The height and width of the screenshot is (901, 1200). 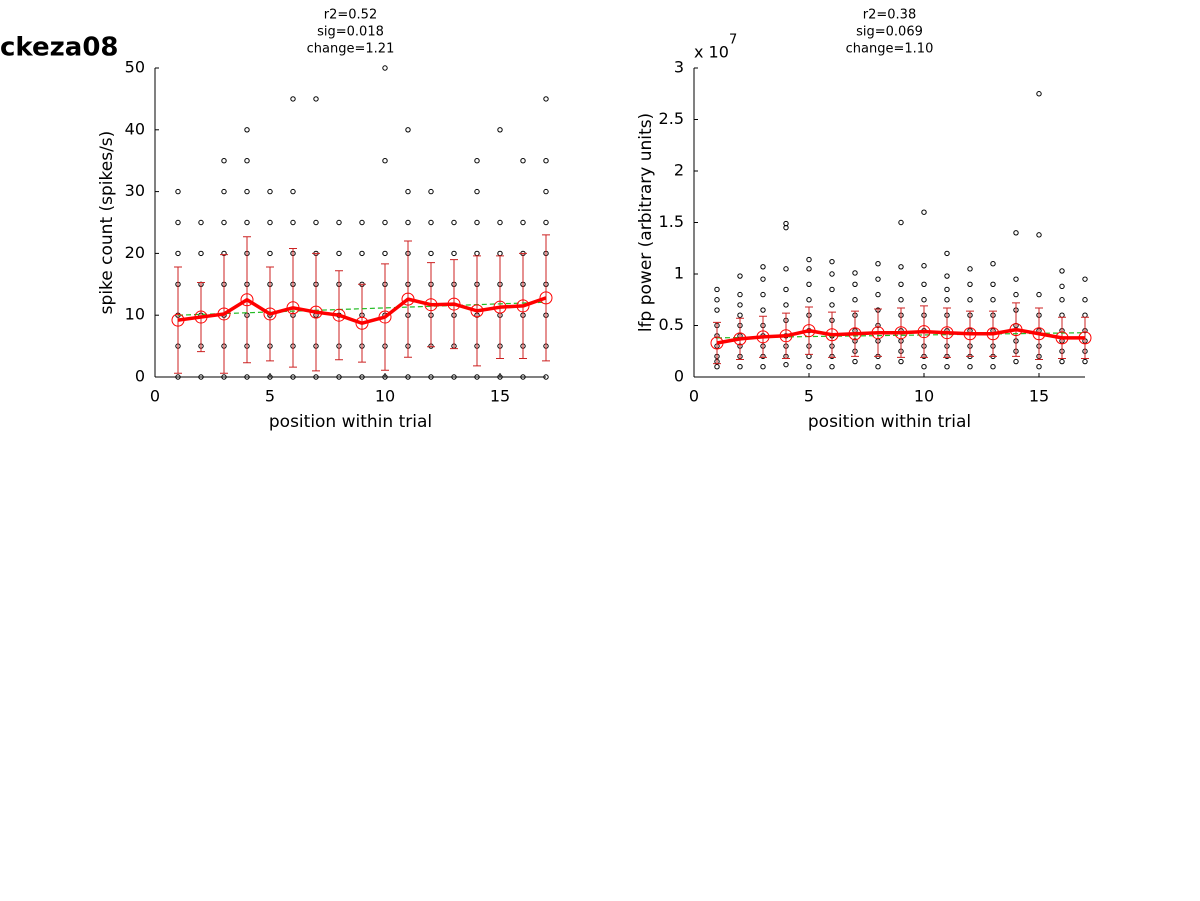 I want to click on y-tick-label: 20, so click(x=135, y=252).